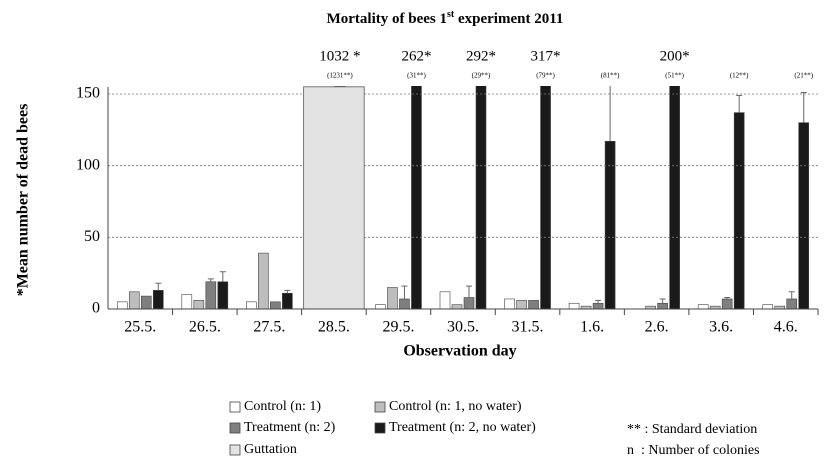 This screenshot has width=831, height=470. I want to click on x-tick-label: 2.6., so click(657, 327).